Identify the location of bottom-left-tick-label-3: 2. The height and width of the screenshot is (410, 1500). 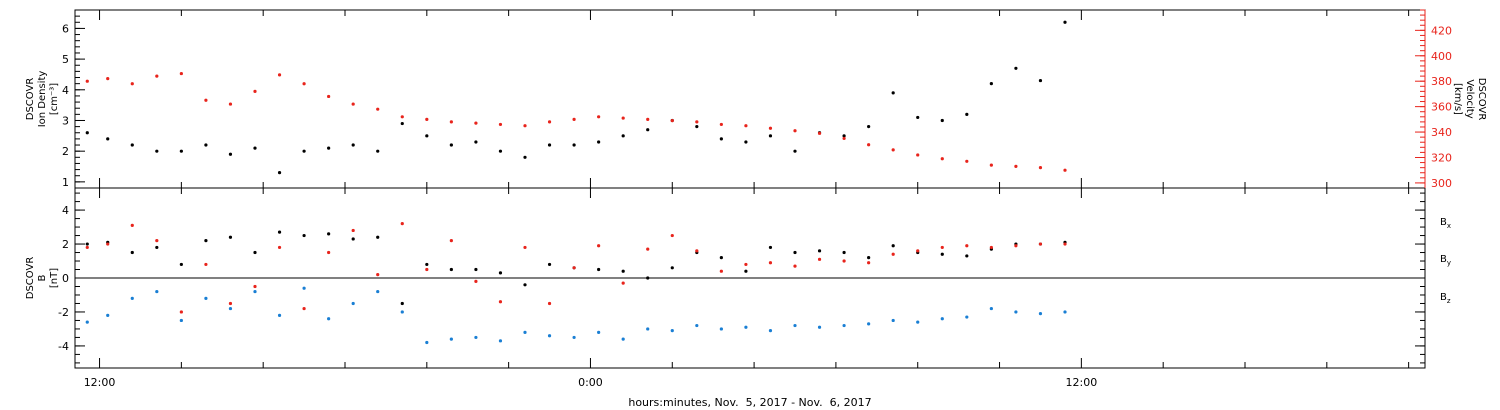
(65, 244).